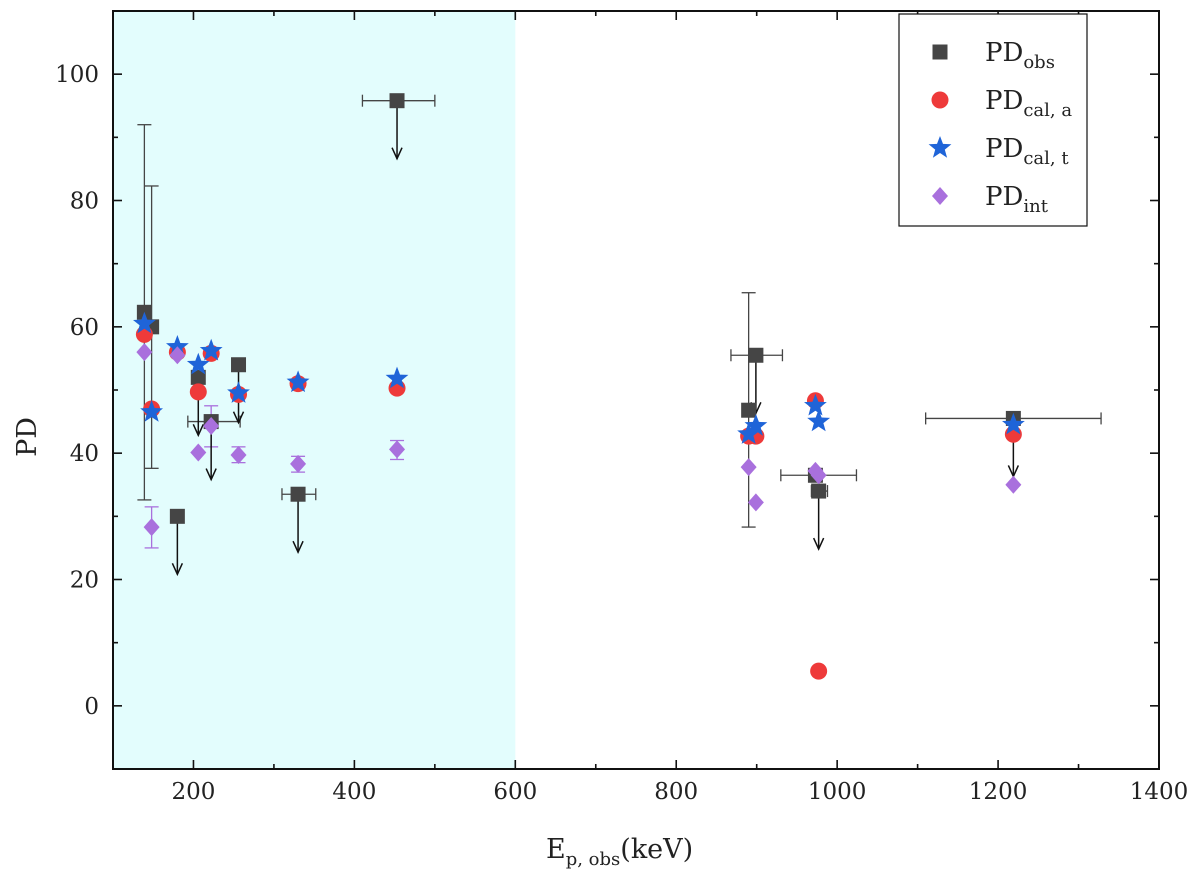  Describe the element at coordinates (1159, 792) in the screenshot. I see `x-tick-label: 1400` at that location.